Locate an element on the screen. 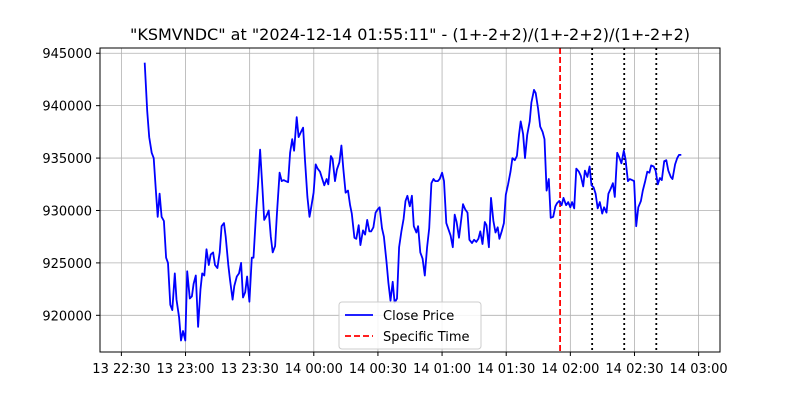  legend-label-specific-time: Specific Time is located at coordinates (426, 337).